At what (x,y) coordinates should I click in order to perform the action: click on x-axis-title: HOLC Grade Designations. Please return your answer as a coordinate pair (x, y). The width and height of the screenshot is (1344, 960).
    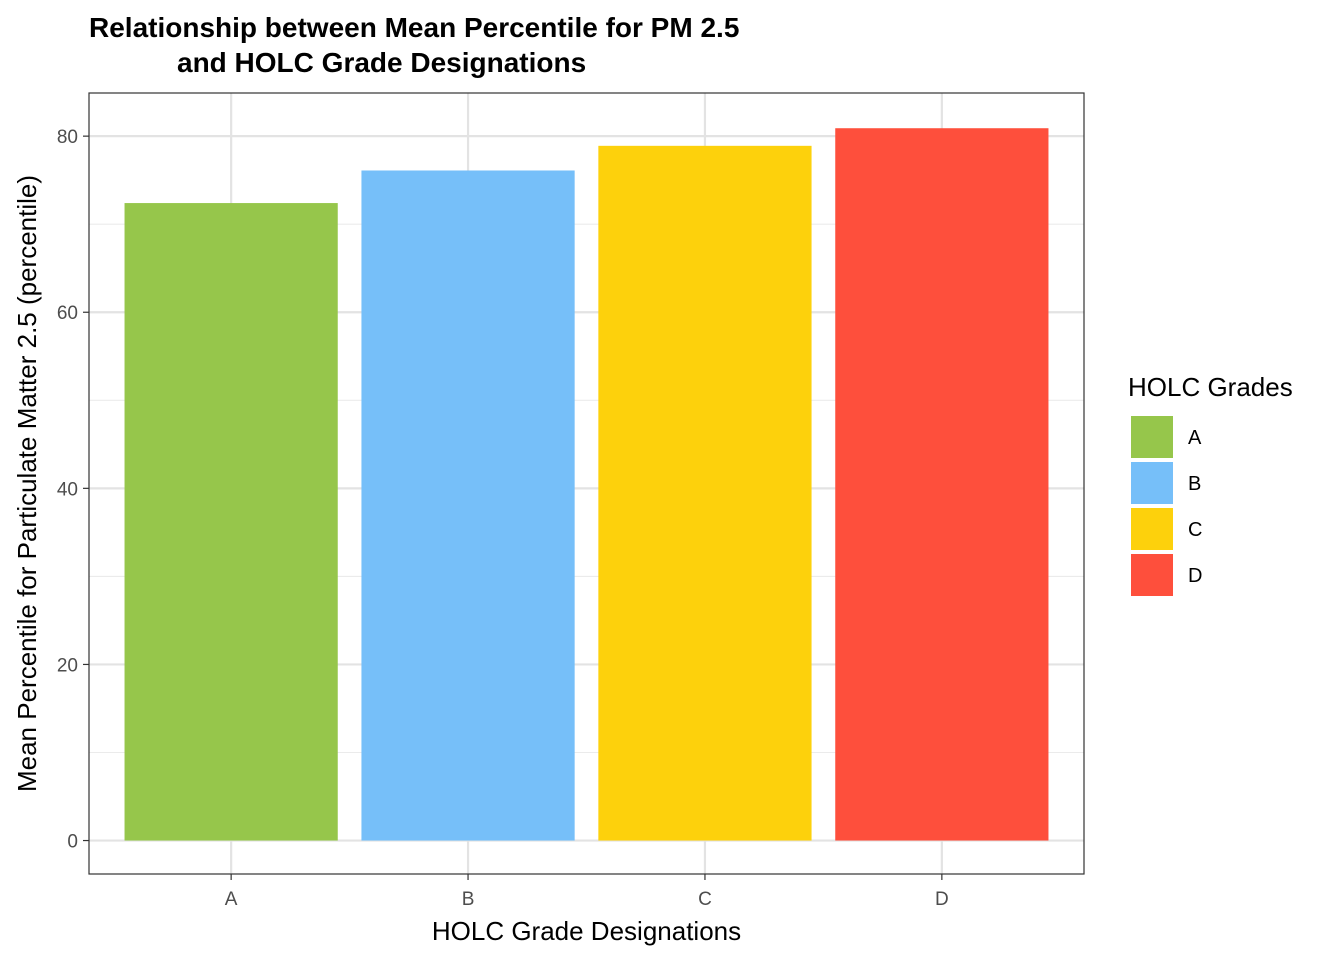
    Looking at the image, I should click on (586, 931).